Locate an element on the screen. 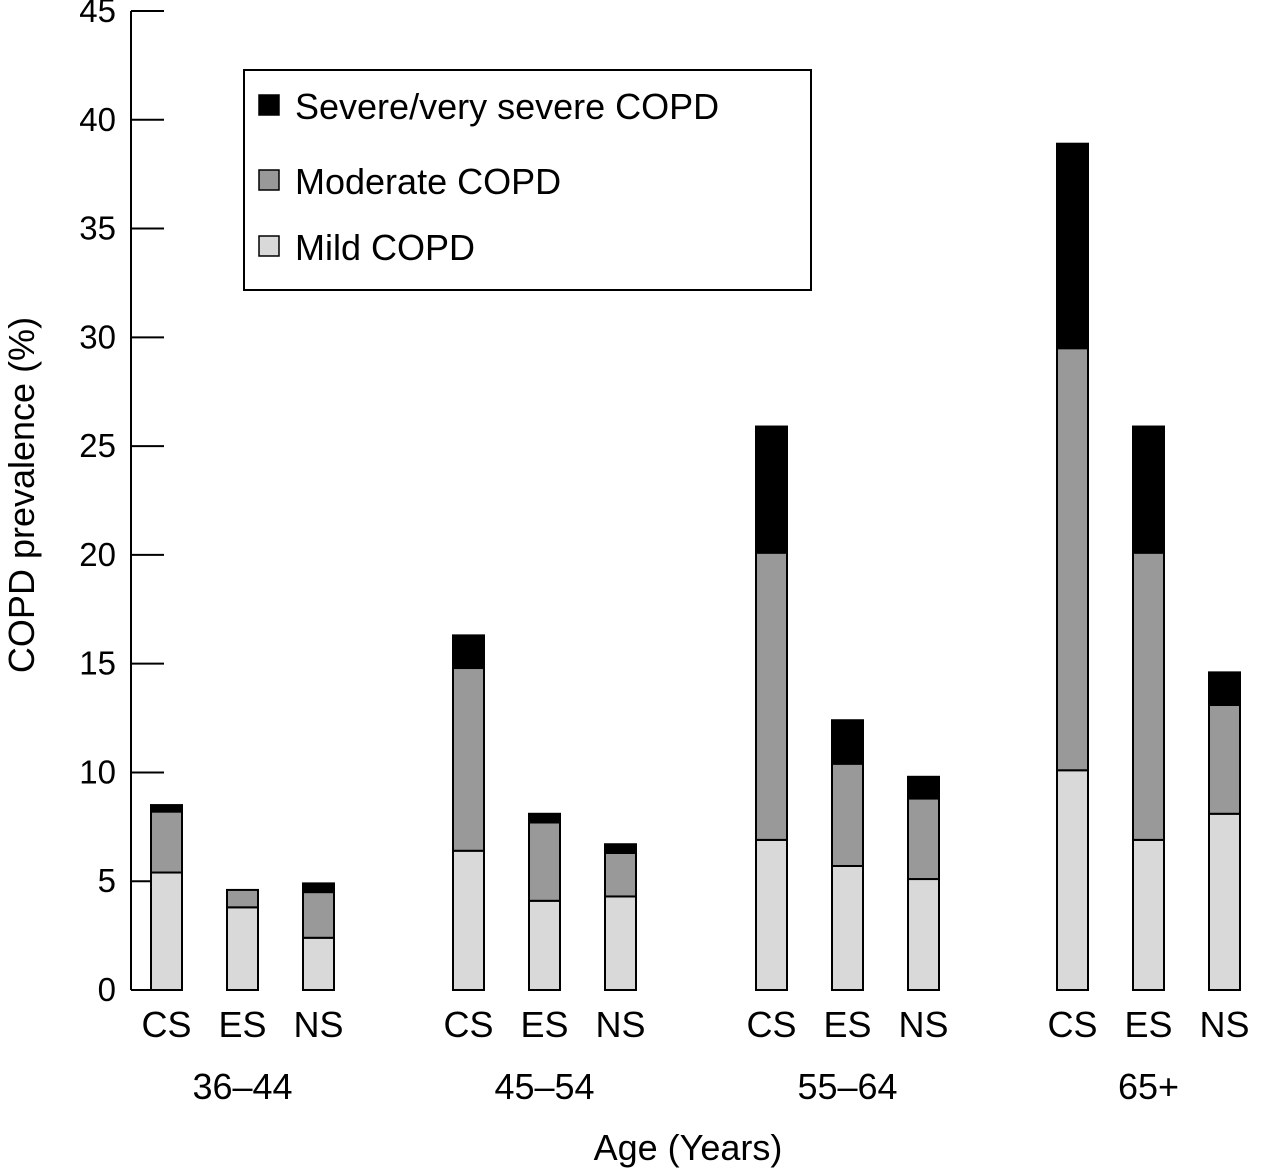 The image size is (1280, 1170). y-tick-label: 0 is located at coordinates (107, 989).